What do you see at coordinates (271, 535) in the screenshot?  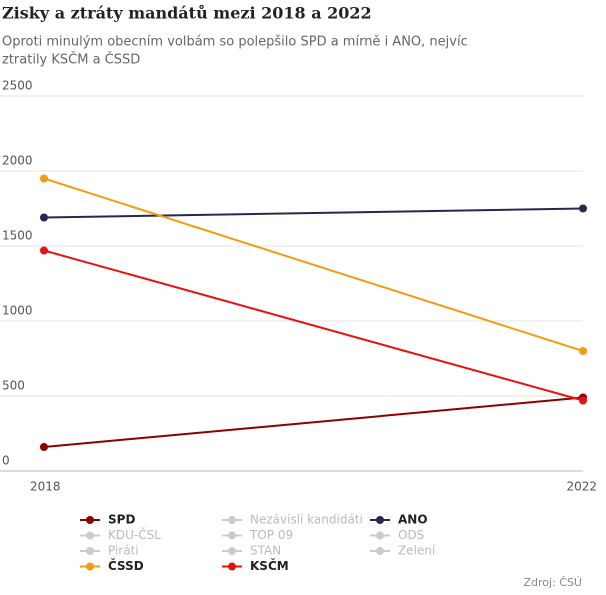 I see `legend-label: TOP 09` at bounding box center [271, 535].